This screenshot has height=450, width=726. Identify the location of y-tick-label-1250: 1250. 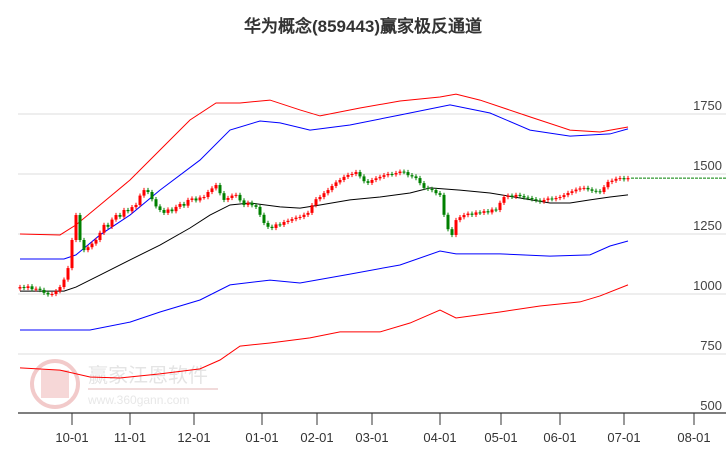
(707, 225).